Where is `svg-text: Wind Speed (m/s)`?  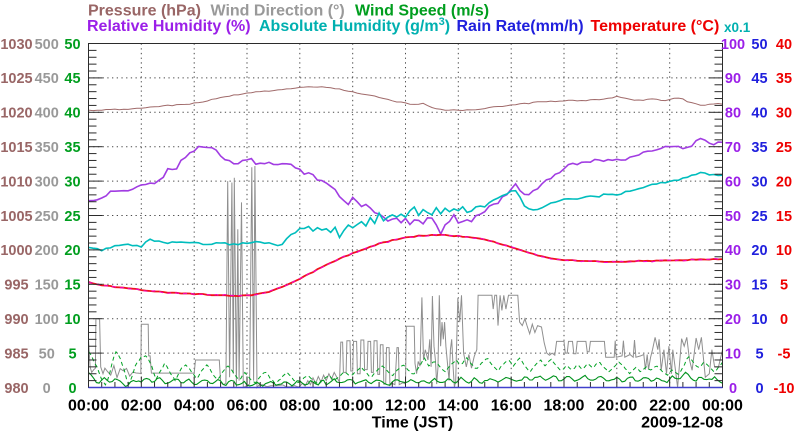 svg-text: Wind Speed (m/s) is located at coordinates (422, 11).